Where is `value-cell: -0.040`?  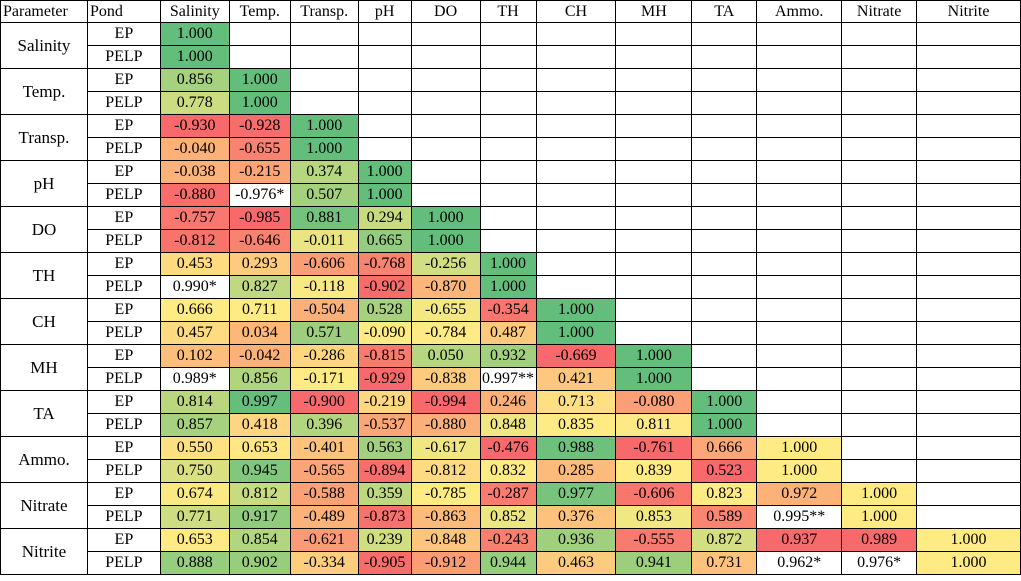
value-cell: -0.040 is located at coordinates (194, 149).